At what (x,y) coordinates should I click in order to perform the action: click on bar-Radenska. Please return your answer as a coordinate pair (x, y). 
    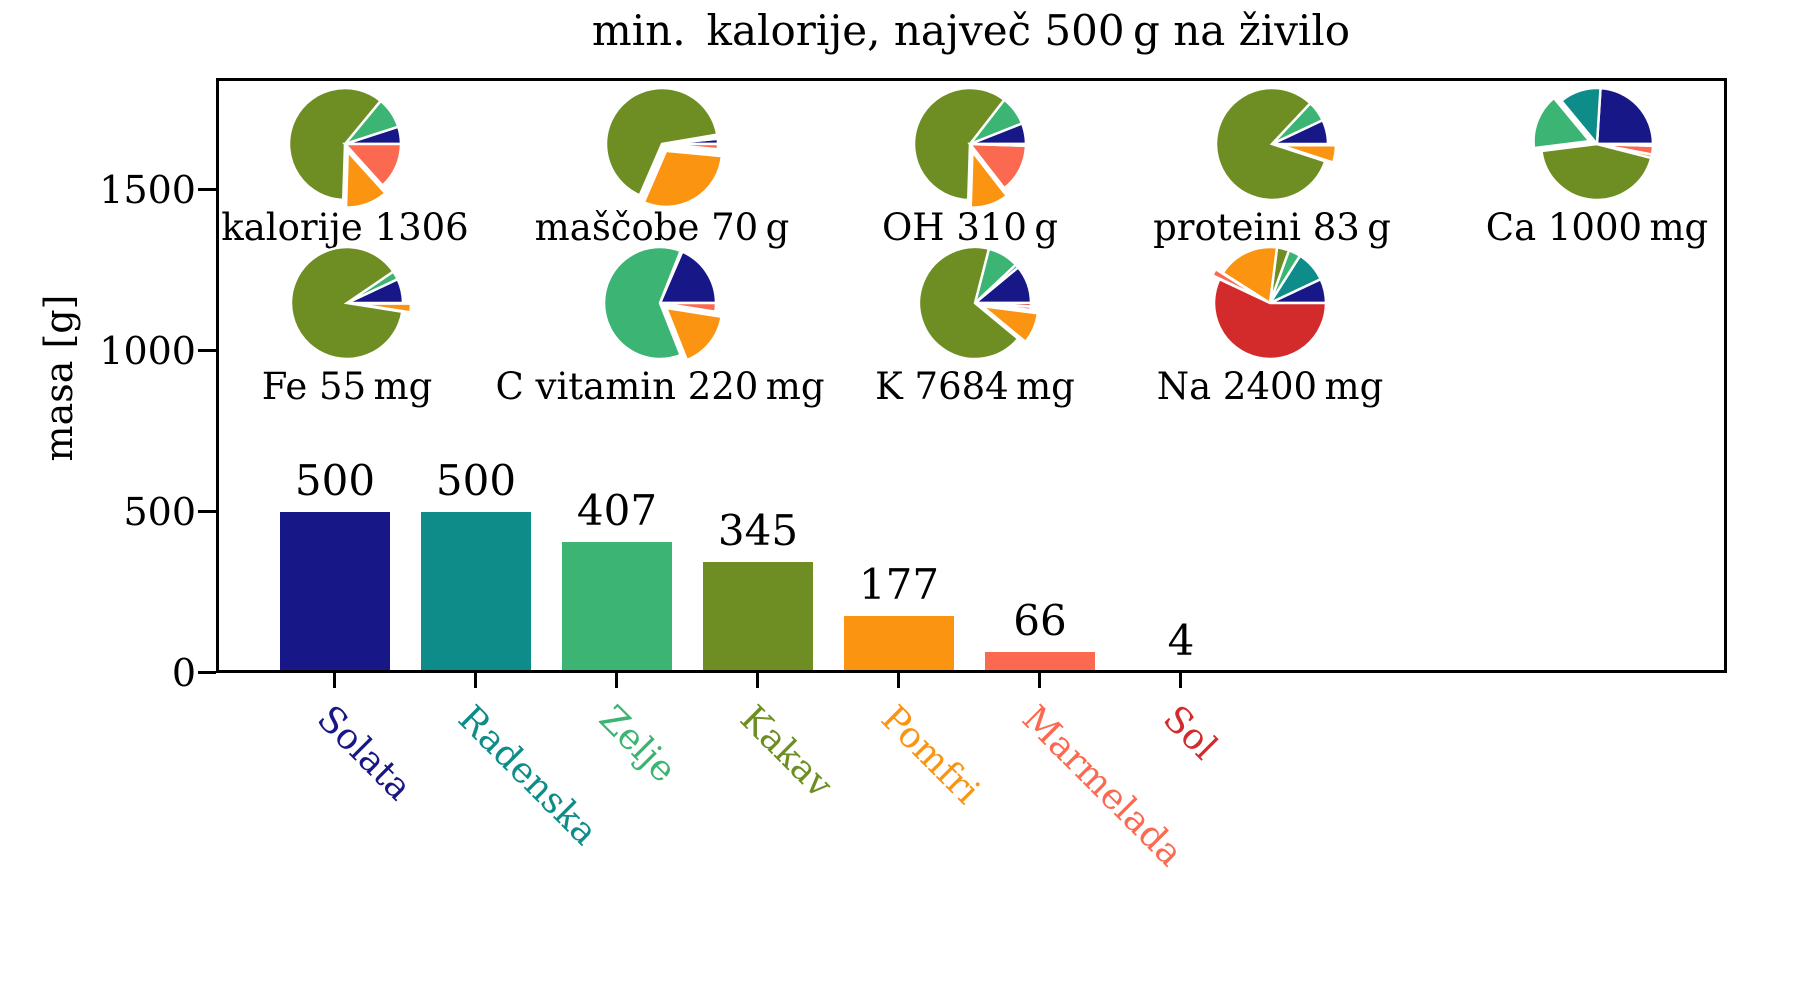
    Looking at the image, I should click on (476, 592).